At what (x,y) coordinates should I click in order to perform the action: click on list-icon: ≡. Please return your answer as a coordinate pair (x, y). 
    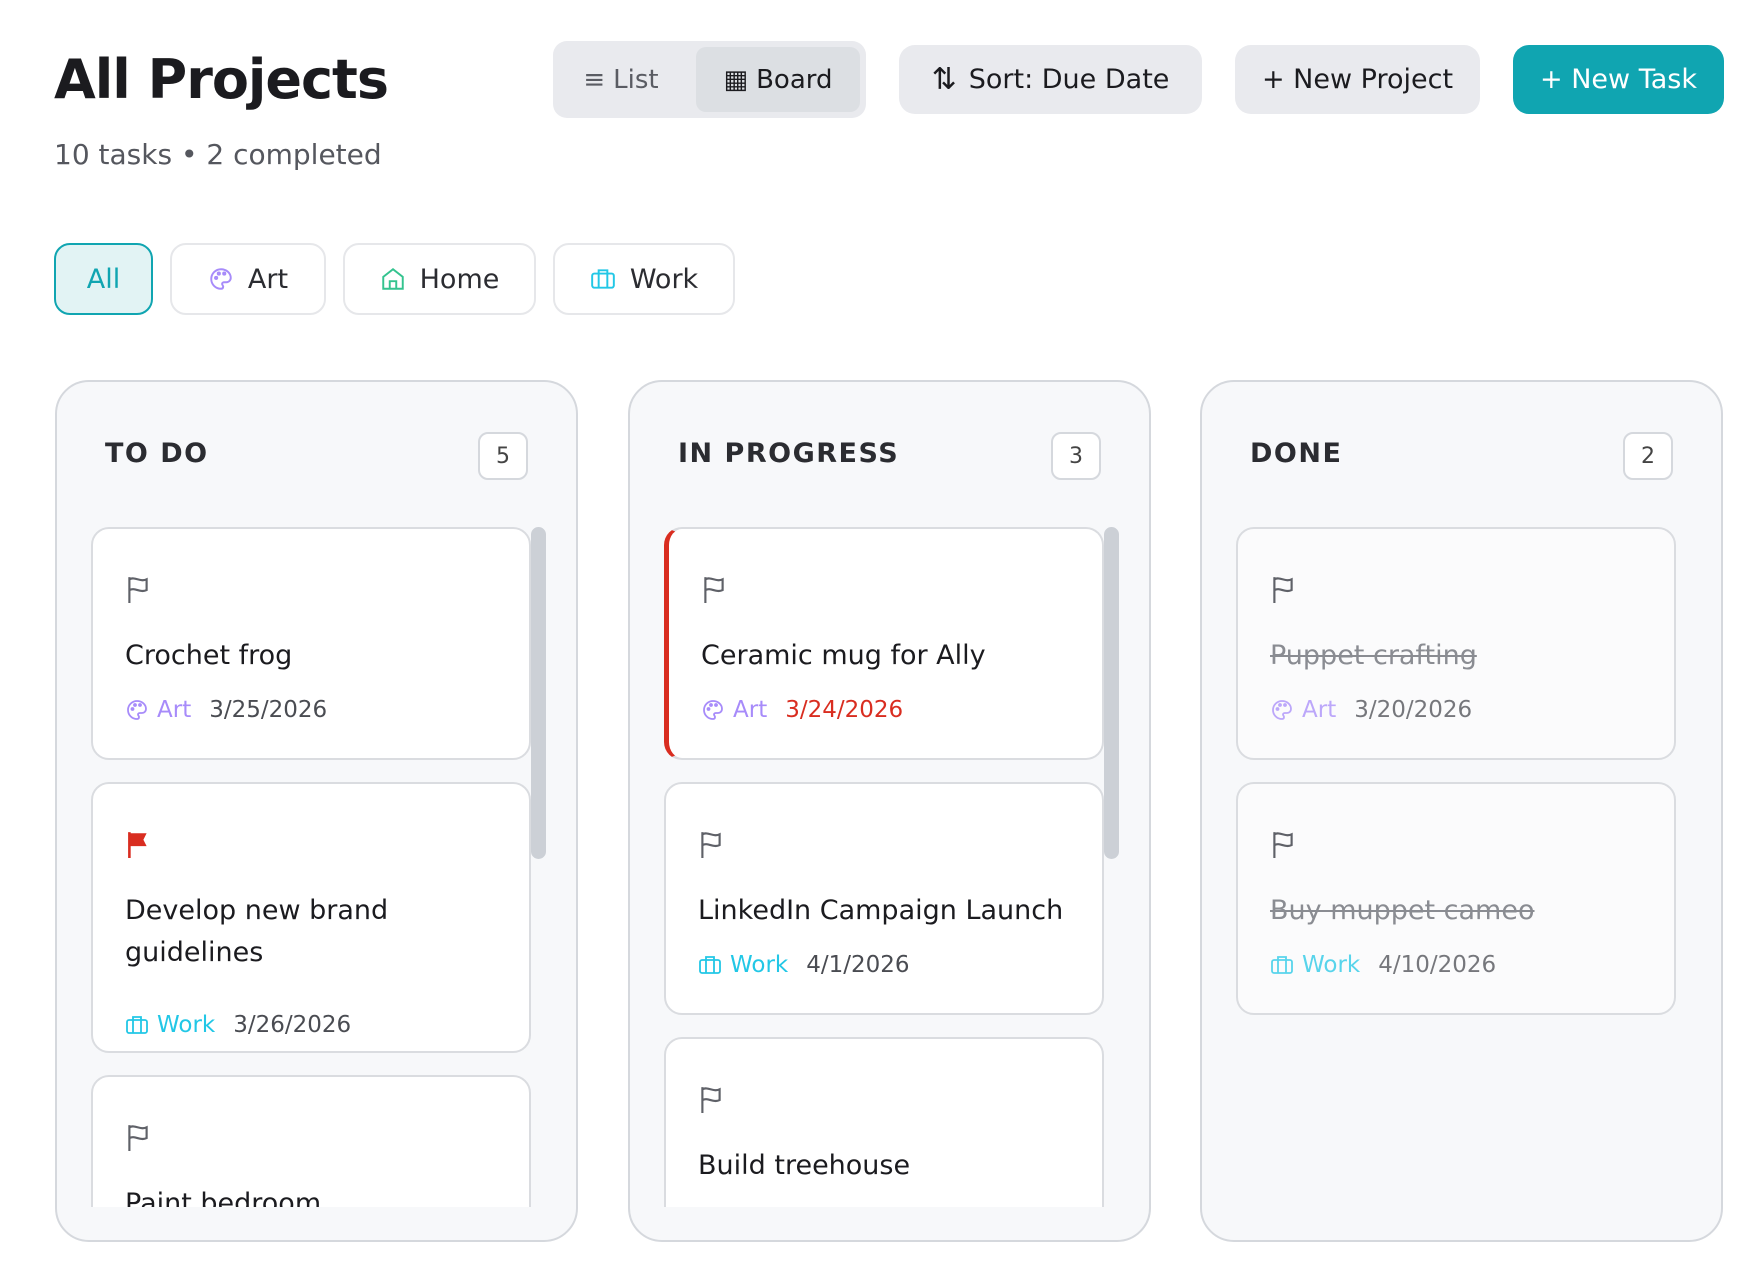
    Looking at the image, I should click on (594, 79).